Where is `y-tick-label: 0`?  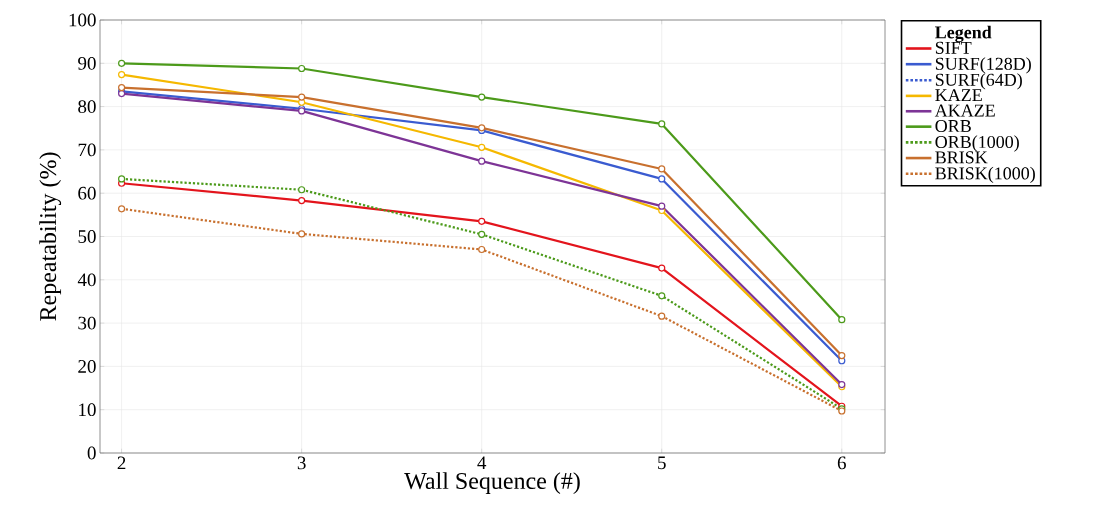
y-tick-label: 0 is located at coordinates (91, 453).